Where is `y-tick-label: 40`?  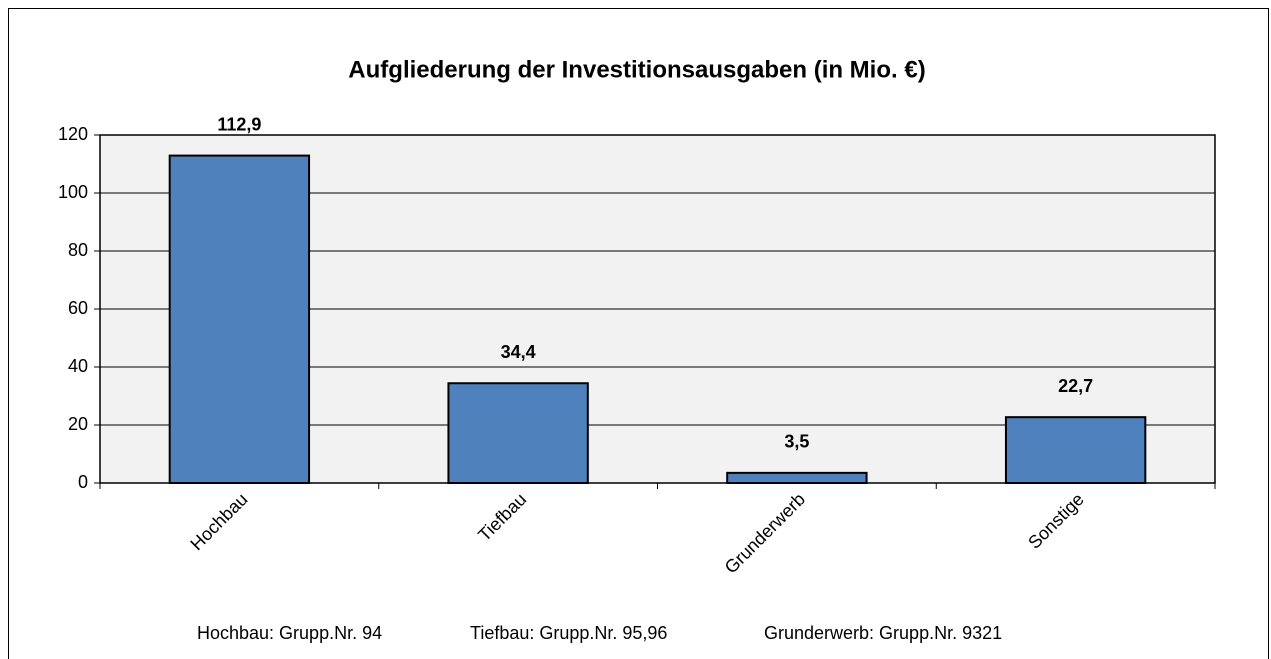 y-tick-label: 40 is located at coordinates (78, 366).